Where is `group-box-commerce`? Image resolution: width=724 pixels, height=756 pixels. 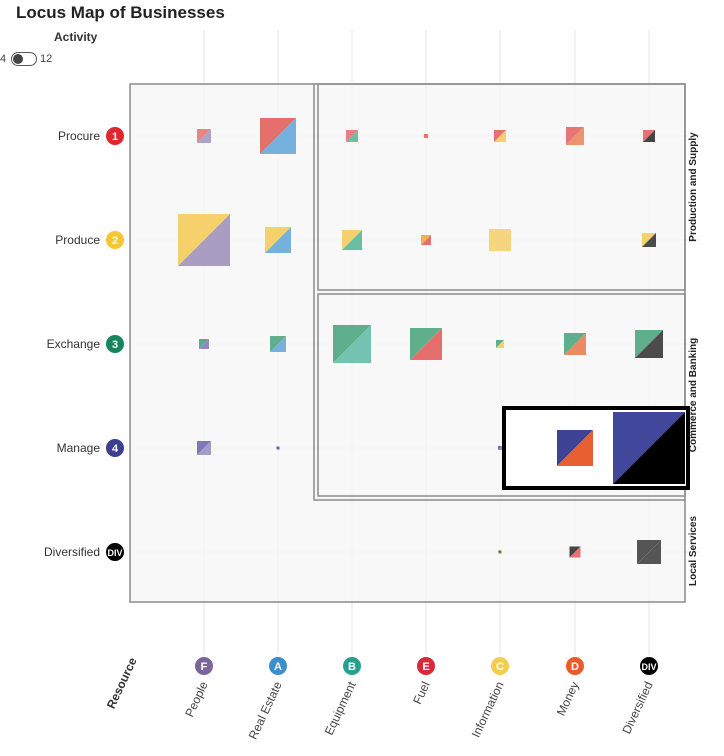 group-box-commerce is located at coordinates (501, 395).